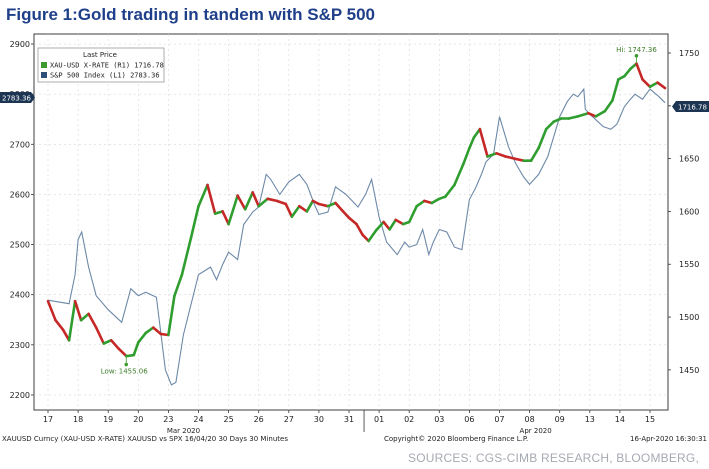 Image resolution: width=709 pixels, height=469 pixels. What do you see at coordinates (124, 372) in the screenshot?
I see `low-label: Low: 1455.06` at bounding box center [124, 372].